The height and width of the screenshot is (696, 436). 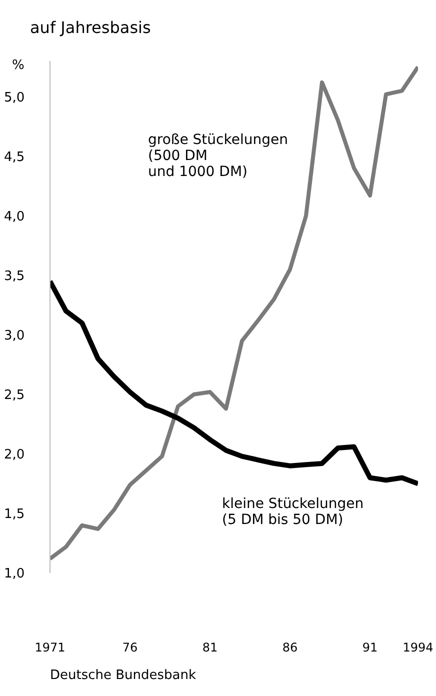 What do you see at coordinates (290, 647) in the screenshot?
I see `x-tick-label: 86` at bounding box center [290, 647].